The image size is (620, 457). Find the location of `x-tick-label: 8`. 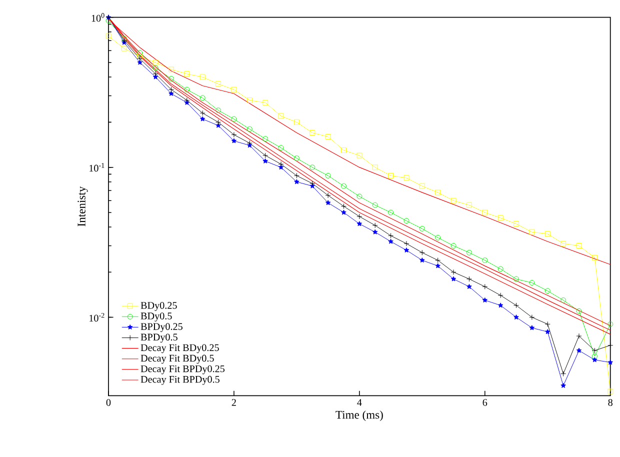

x-tick-label: 8 is located at coordinates (610, 402).